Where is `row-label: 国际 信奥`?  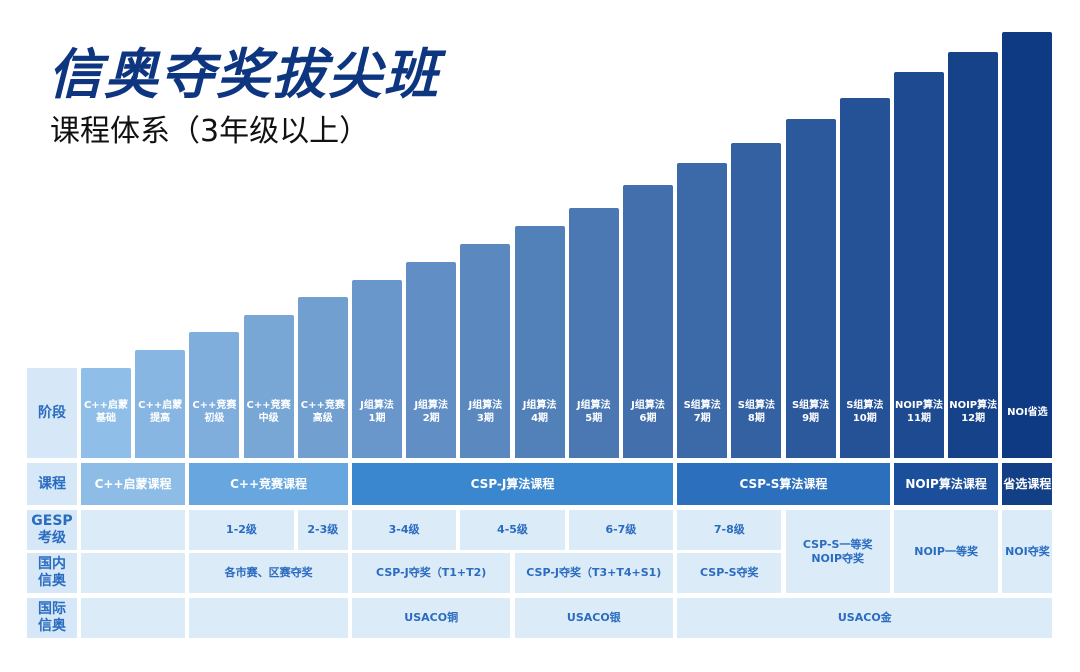
row-label: 国际 信奥 is located at coordinates (52, 618).